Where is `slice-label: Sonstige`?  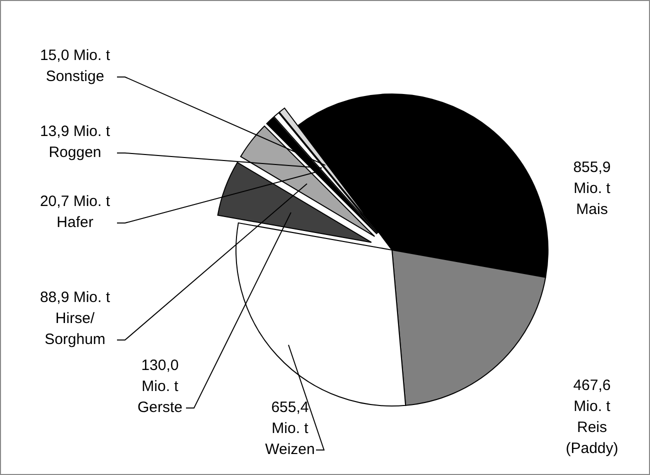 slice-label: Sonstige is located at coordinates (75, 76).